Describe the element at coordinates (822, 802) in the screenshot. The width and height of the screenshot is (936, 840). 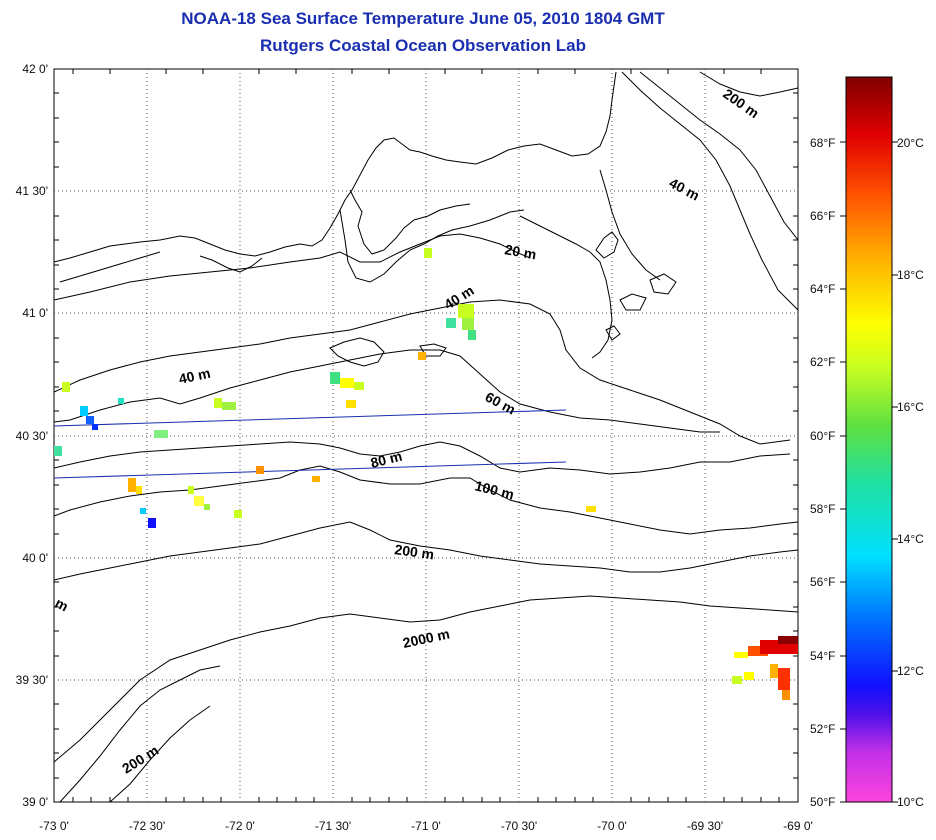
I see `colorbar-f-label: 50°F` at that location.